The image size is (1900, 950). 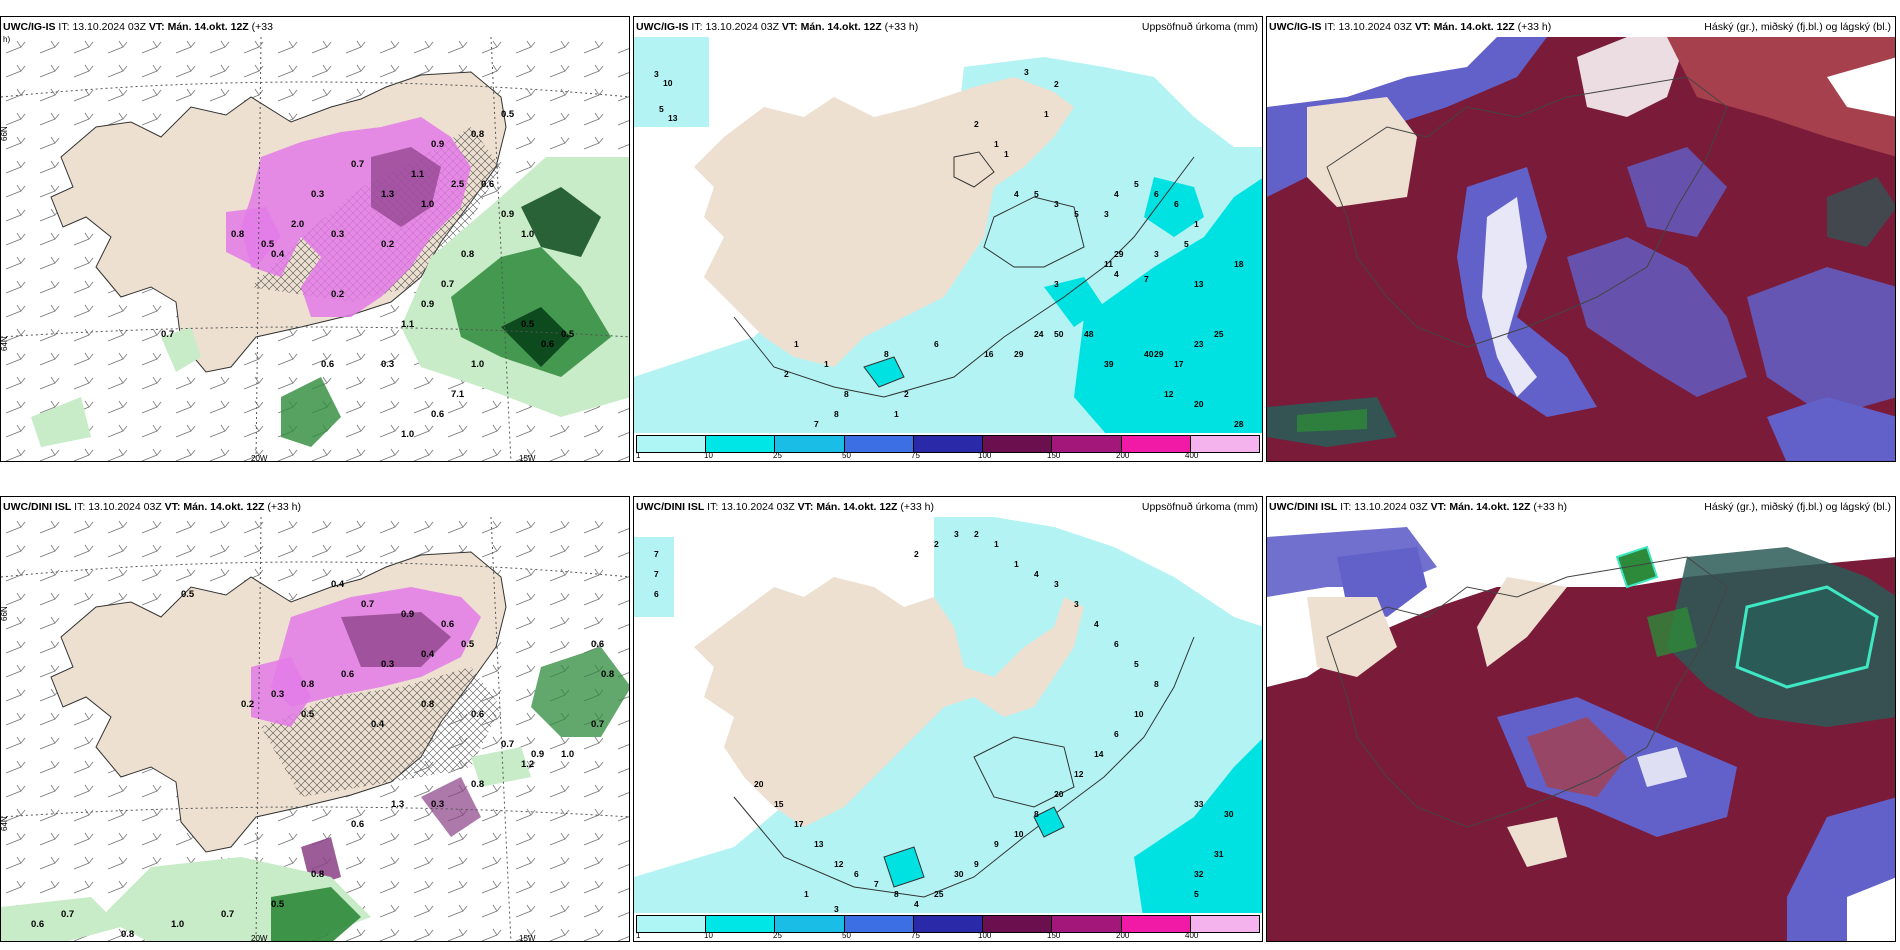 What do you see at coordinates (1239, 264) in the screenshot?
I see `map-value-label: 18` at bounding box center [1239, 264].